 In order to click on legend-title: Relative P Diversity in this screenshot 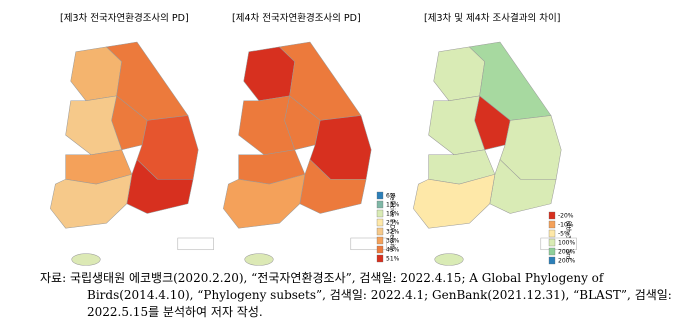, I will do `click(392, 222)`.